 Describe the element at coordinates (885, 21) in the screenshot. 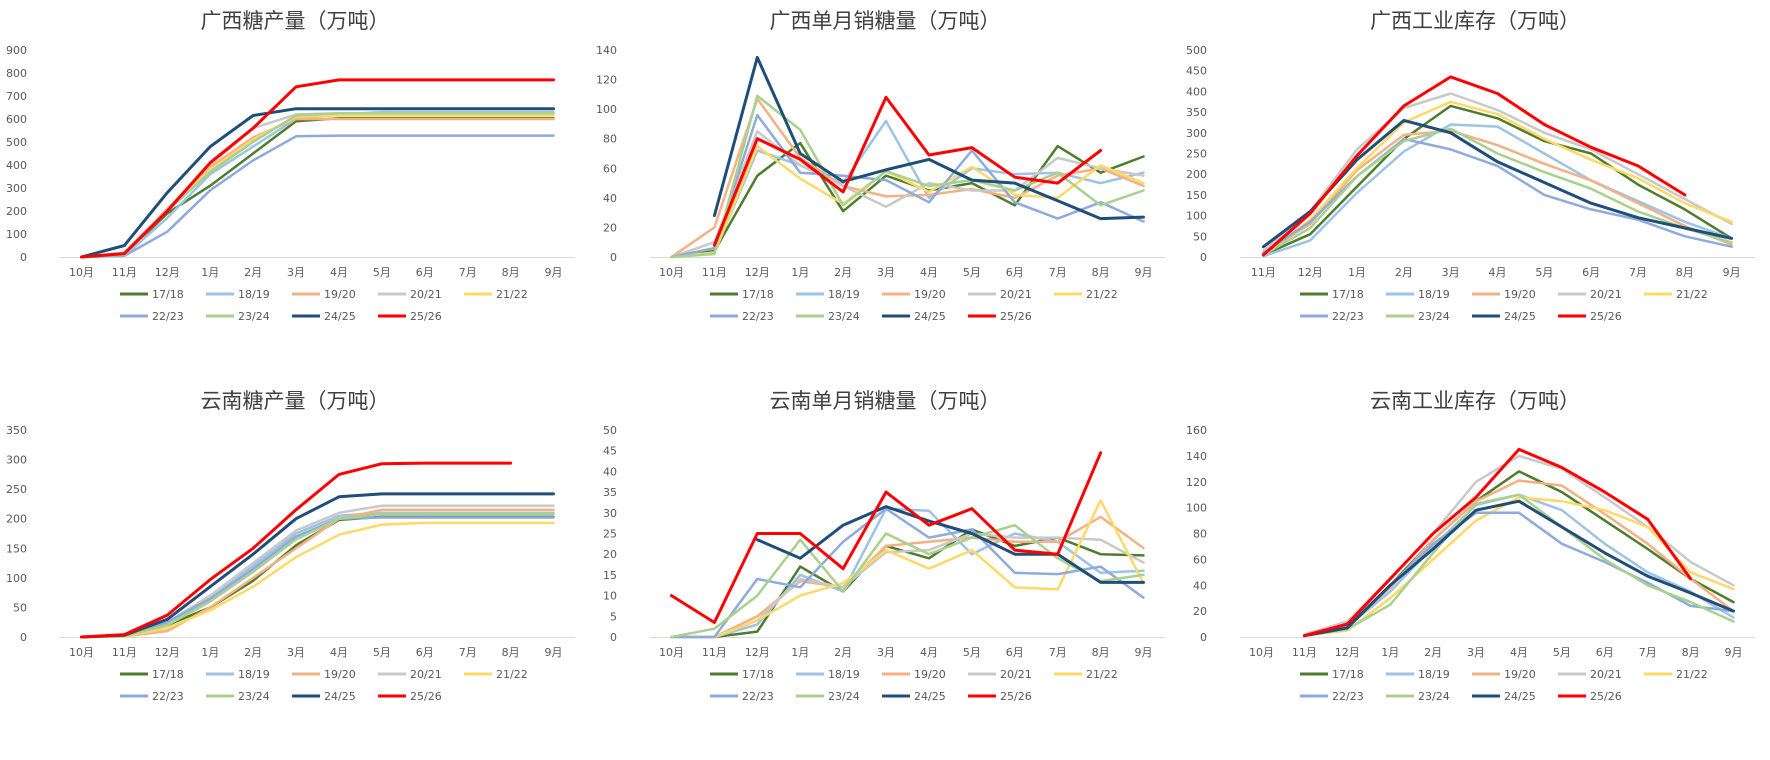

I see `chart-title: 广西单月销糖量（万吨）` at that location.